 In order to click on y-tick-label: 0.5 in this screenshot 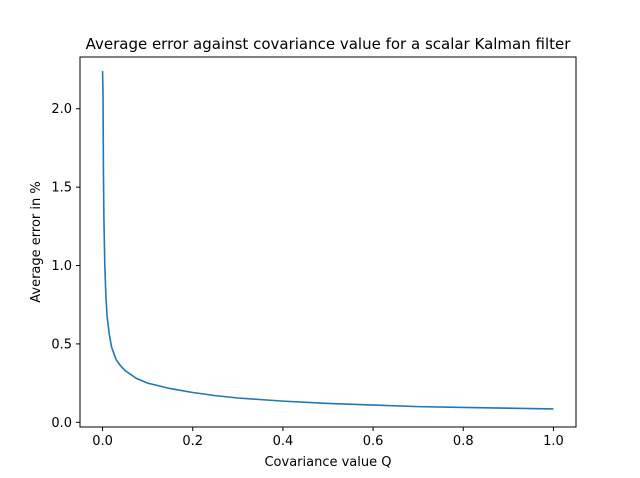, I will do `click(61, 344)`.